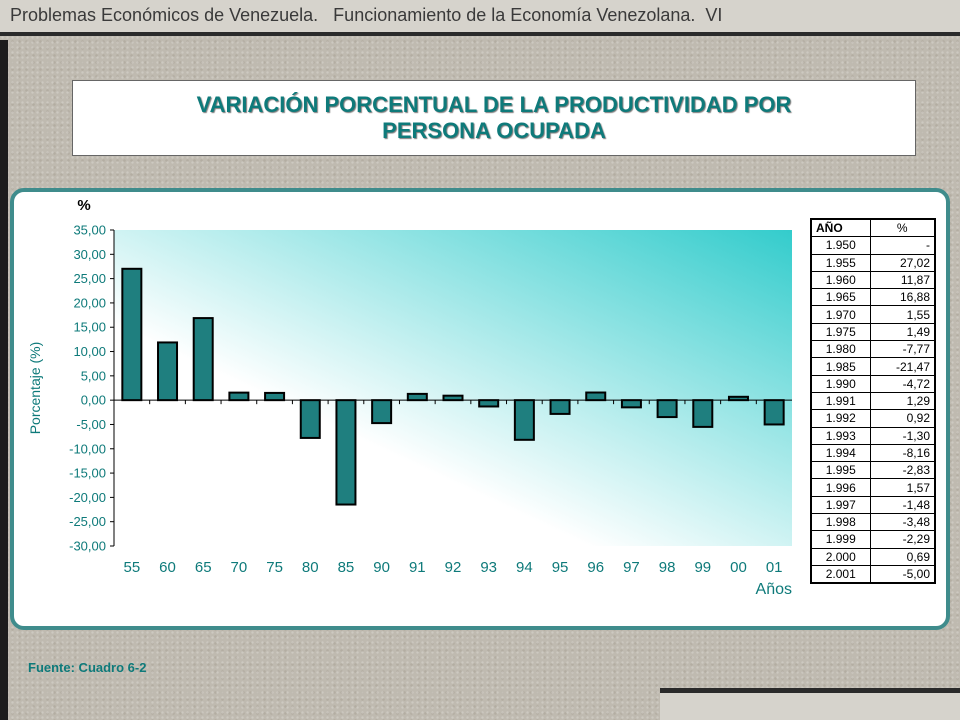  I want to click on source-note: Fuente: Cuadro 6-2, so click(87, 667).